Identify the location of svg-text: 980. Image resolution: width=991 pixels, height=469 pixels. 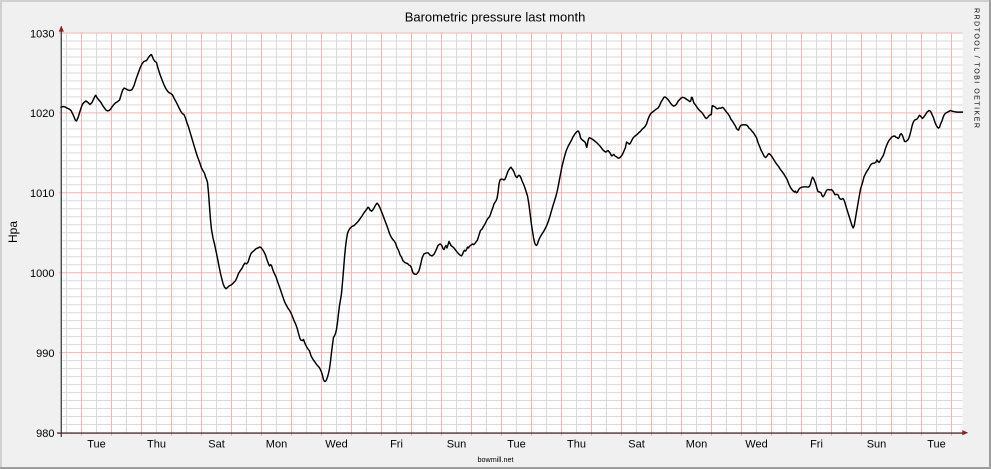
(45, 434).